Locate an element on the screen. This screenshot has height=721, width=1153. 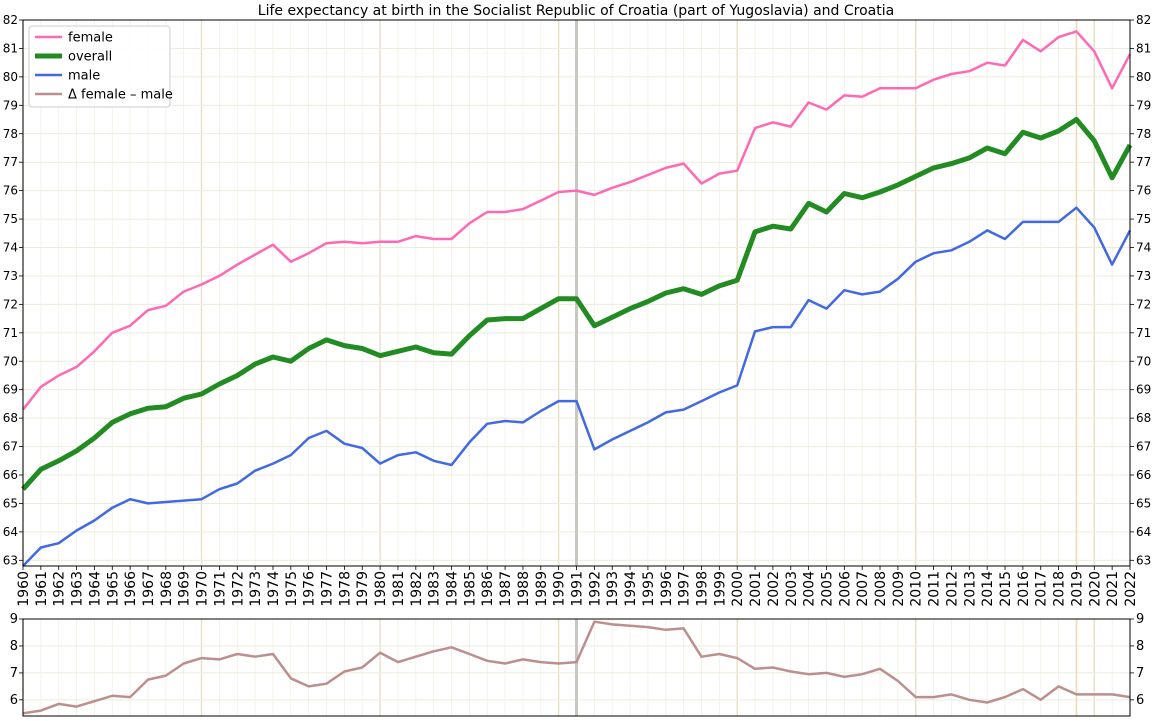
x-tick-label: 1989 is located at coordinates (542, 589).